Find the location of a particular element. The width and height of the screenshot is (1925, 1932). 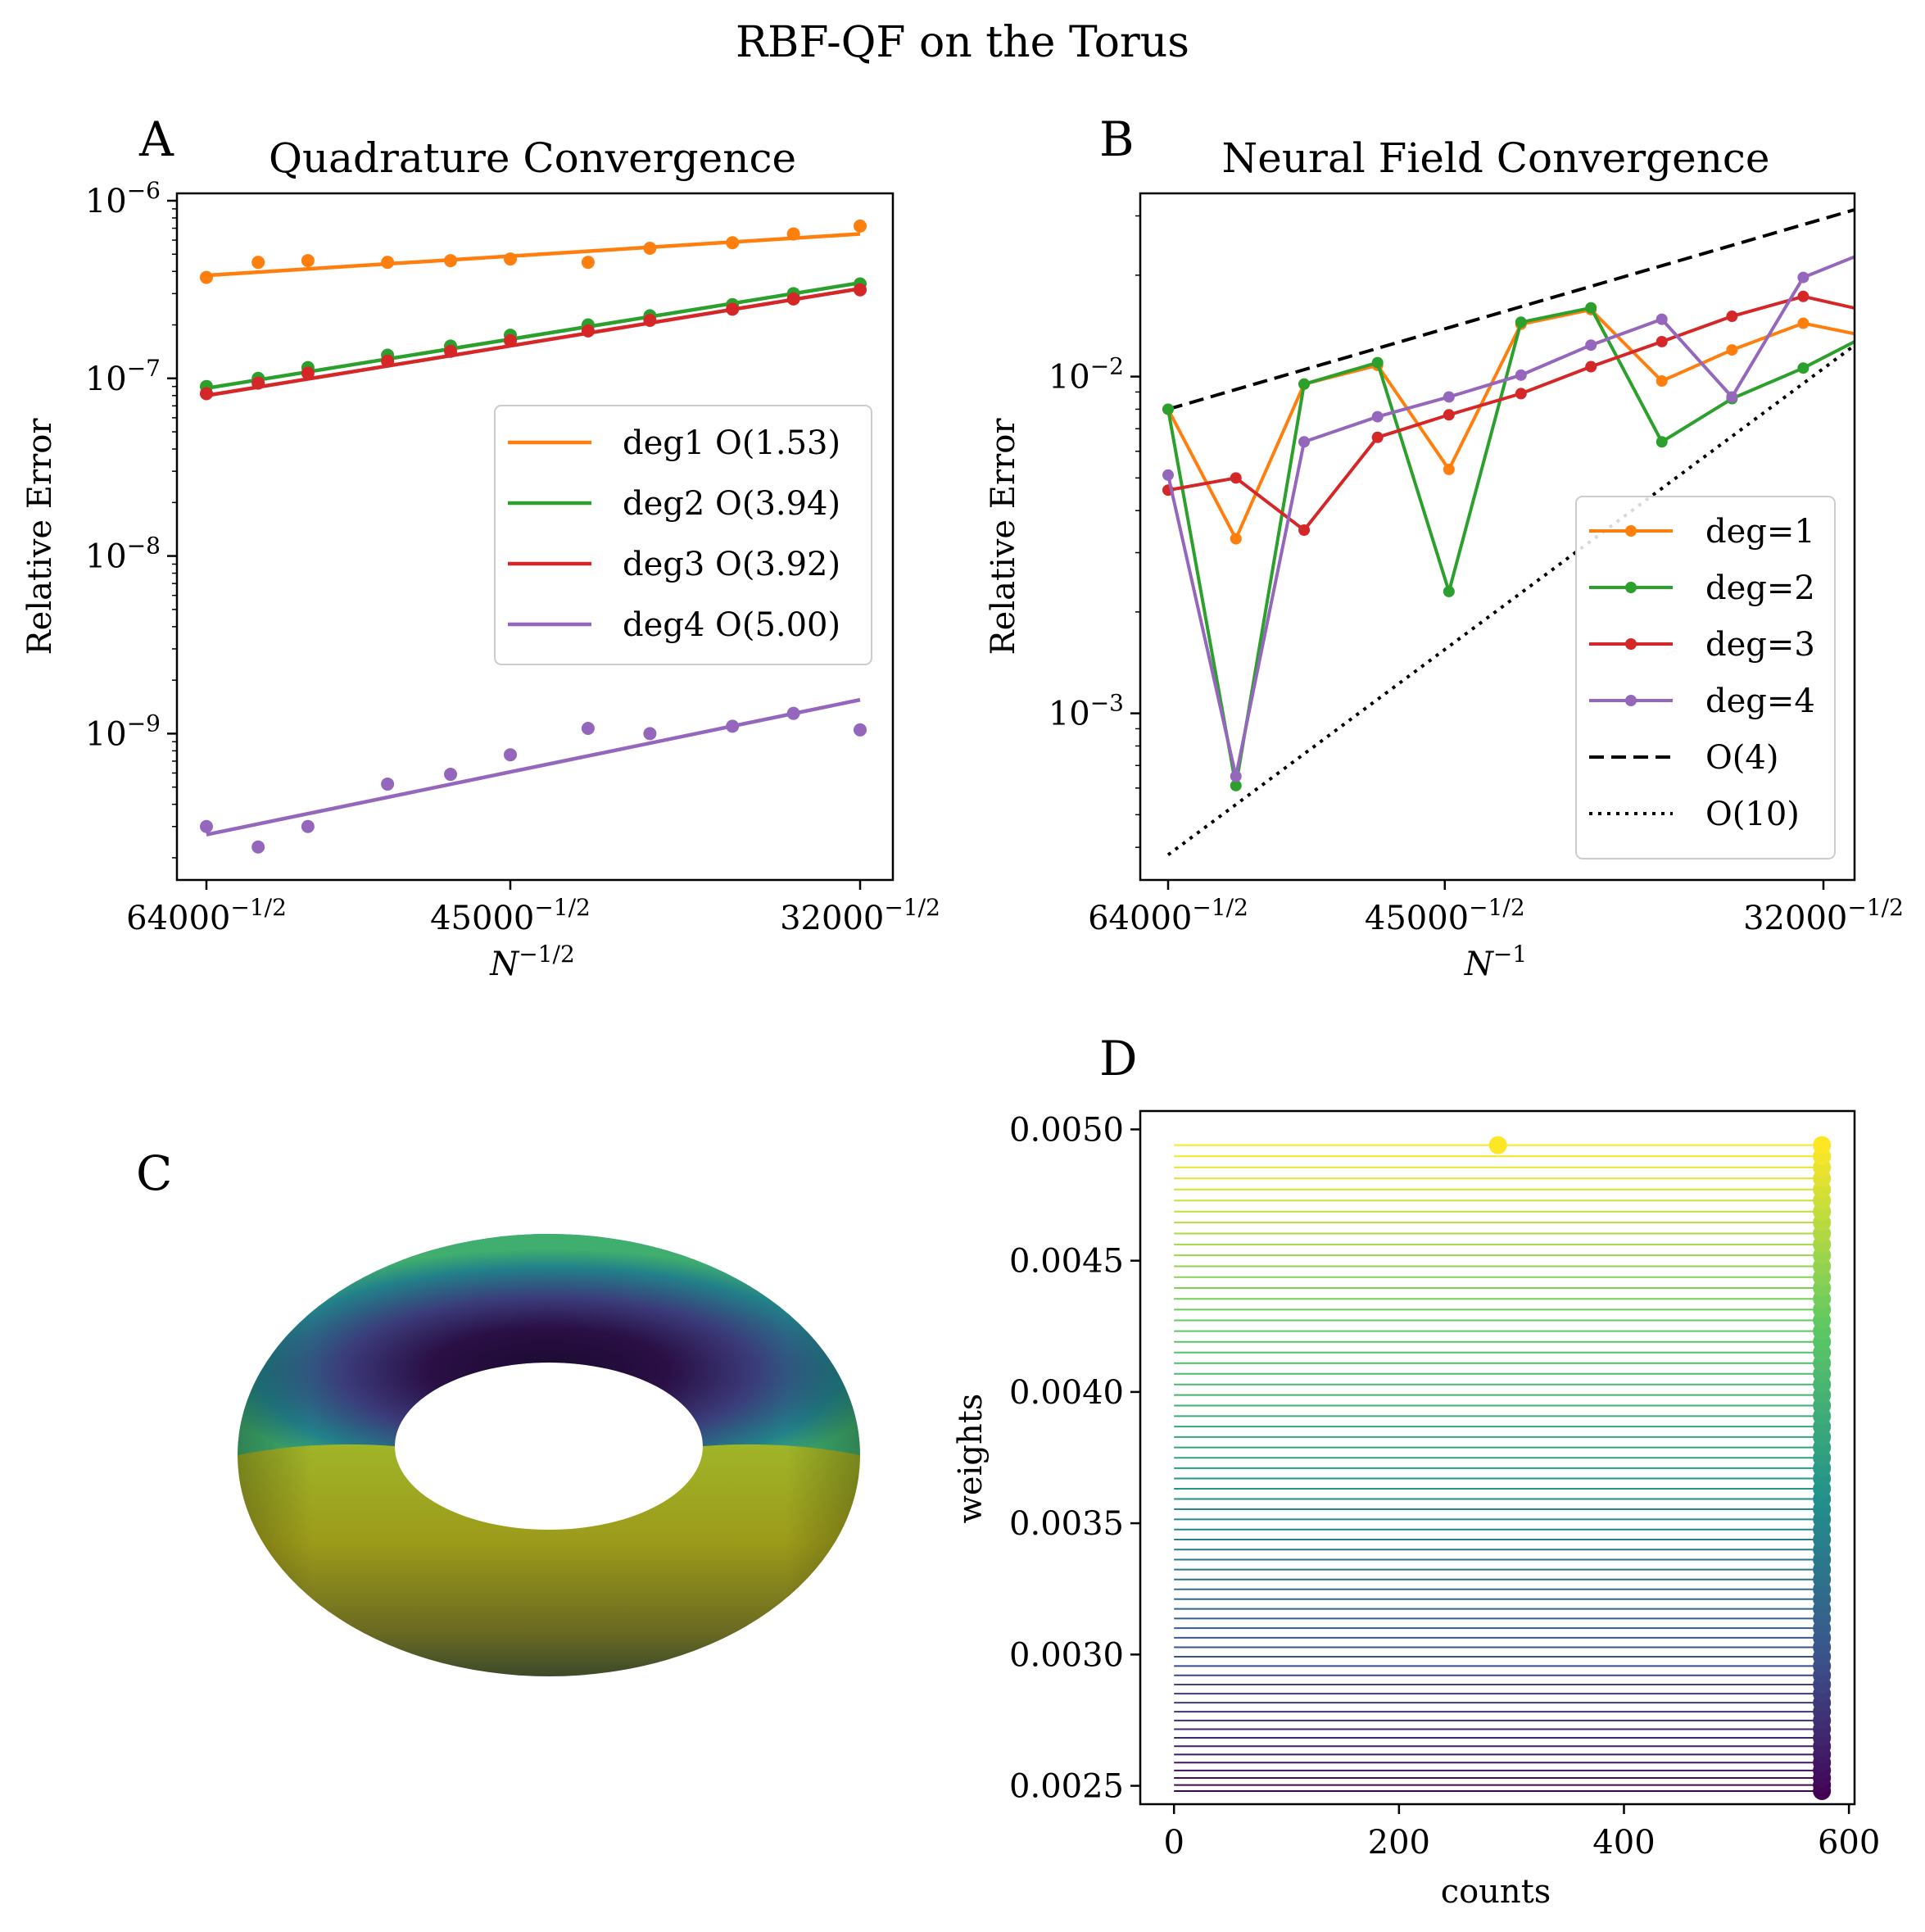

legend-label: O(10) is located at coordinates (1752, 814).